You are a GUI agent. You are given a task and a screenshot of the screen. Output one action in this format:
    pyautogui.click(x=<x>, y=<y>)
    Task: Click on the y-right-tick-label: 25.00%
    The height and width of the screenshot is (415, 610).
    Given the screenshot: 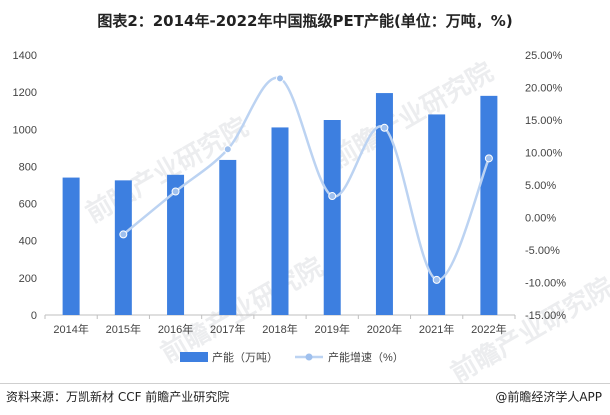 What is the action you would take?
    pyautogui.click(x=544, y=56)
    